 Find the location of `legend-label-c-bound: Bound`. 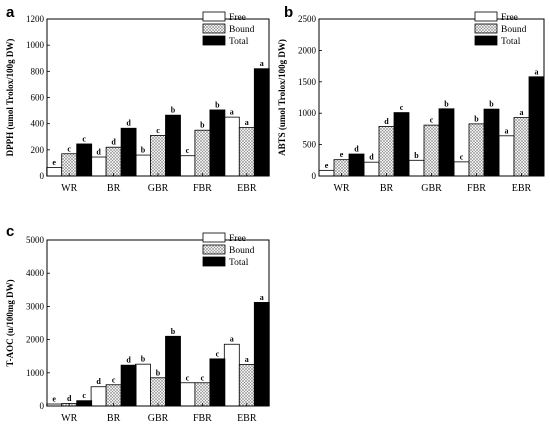

legend-label-c-bound: Bound is located at coordinates (242, 251).